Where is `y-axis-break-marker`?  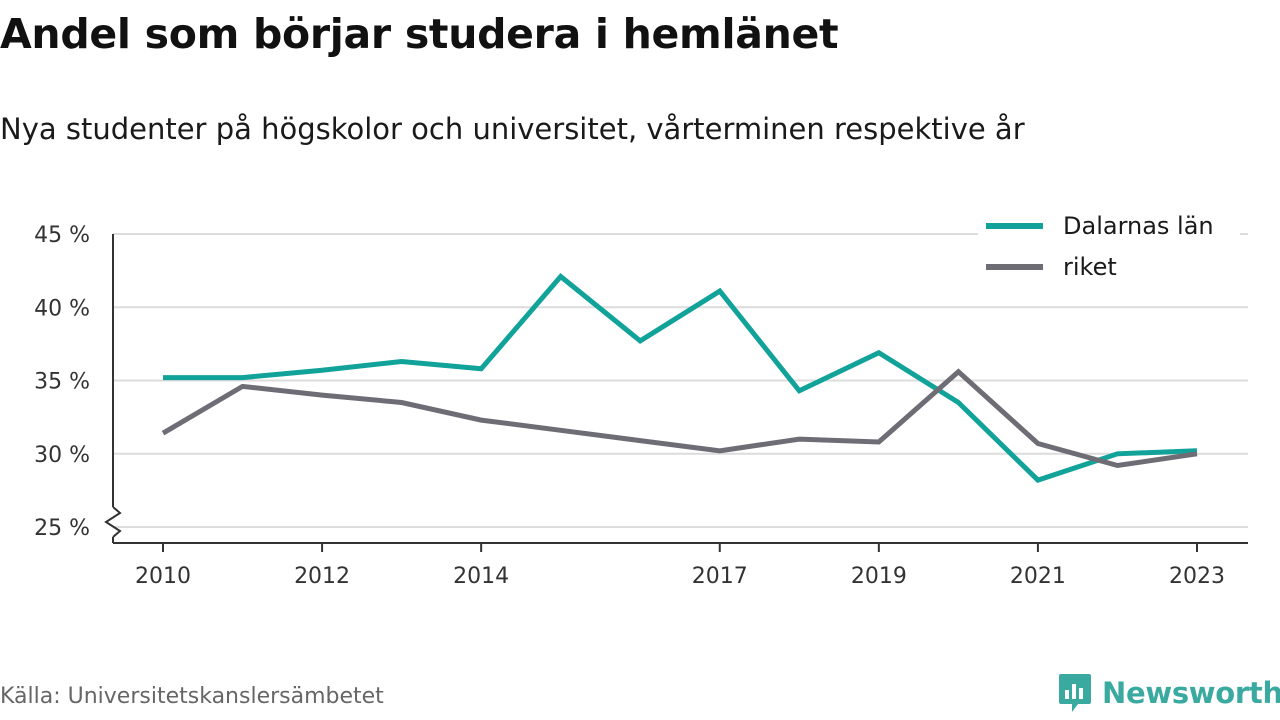 y-axis-break-marker is located at coordinates (113, 522).